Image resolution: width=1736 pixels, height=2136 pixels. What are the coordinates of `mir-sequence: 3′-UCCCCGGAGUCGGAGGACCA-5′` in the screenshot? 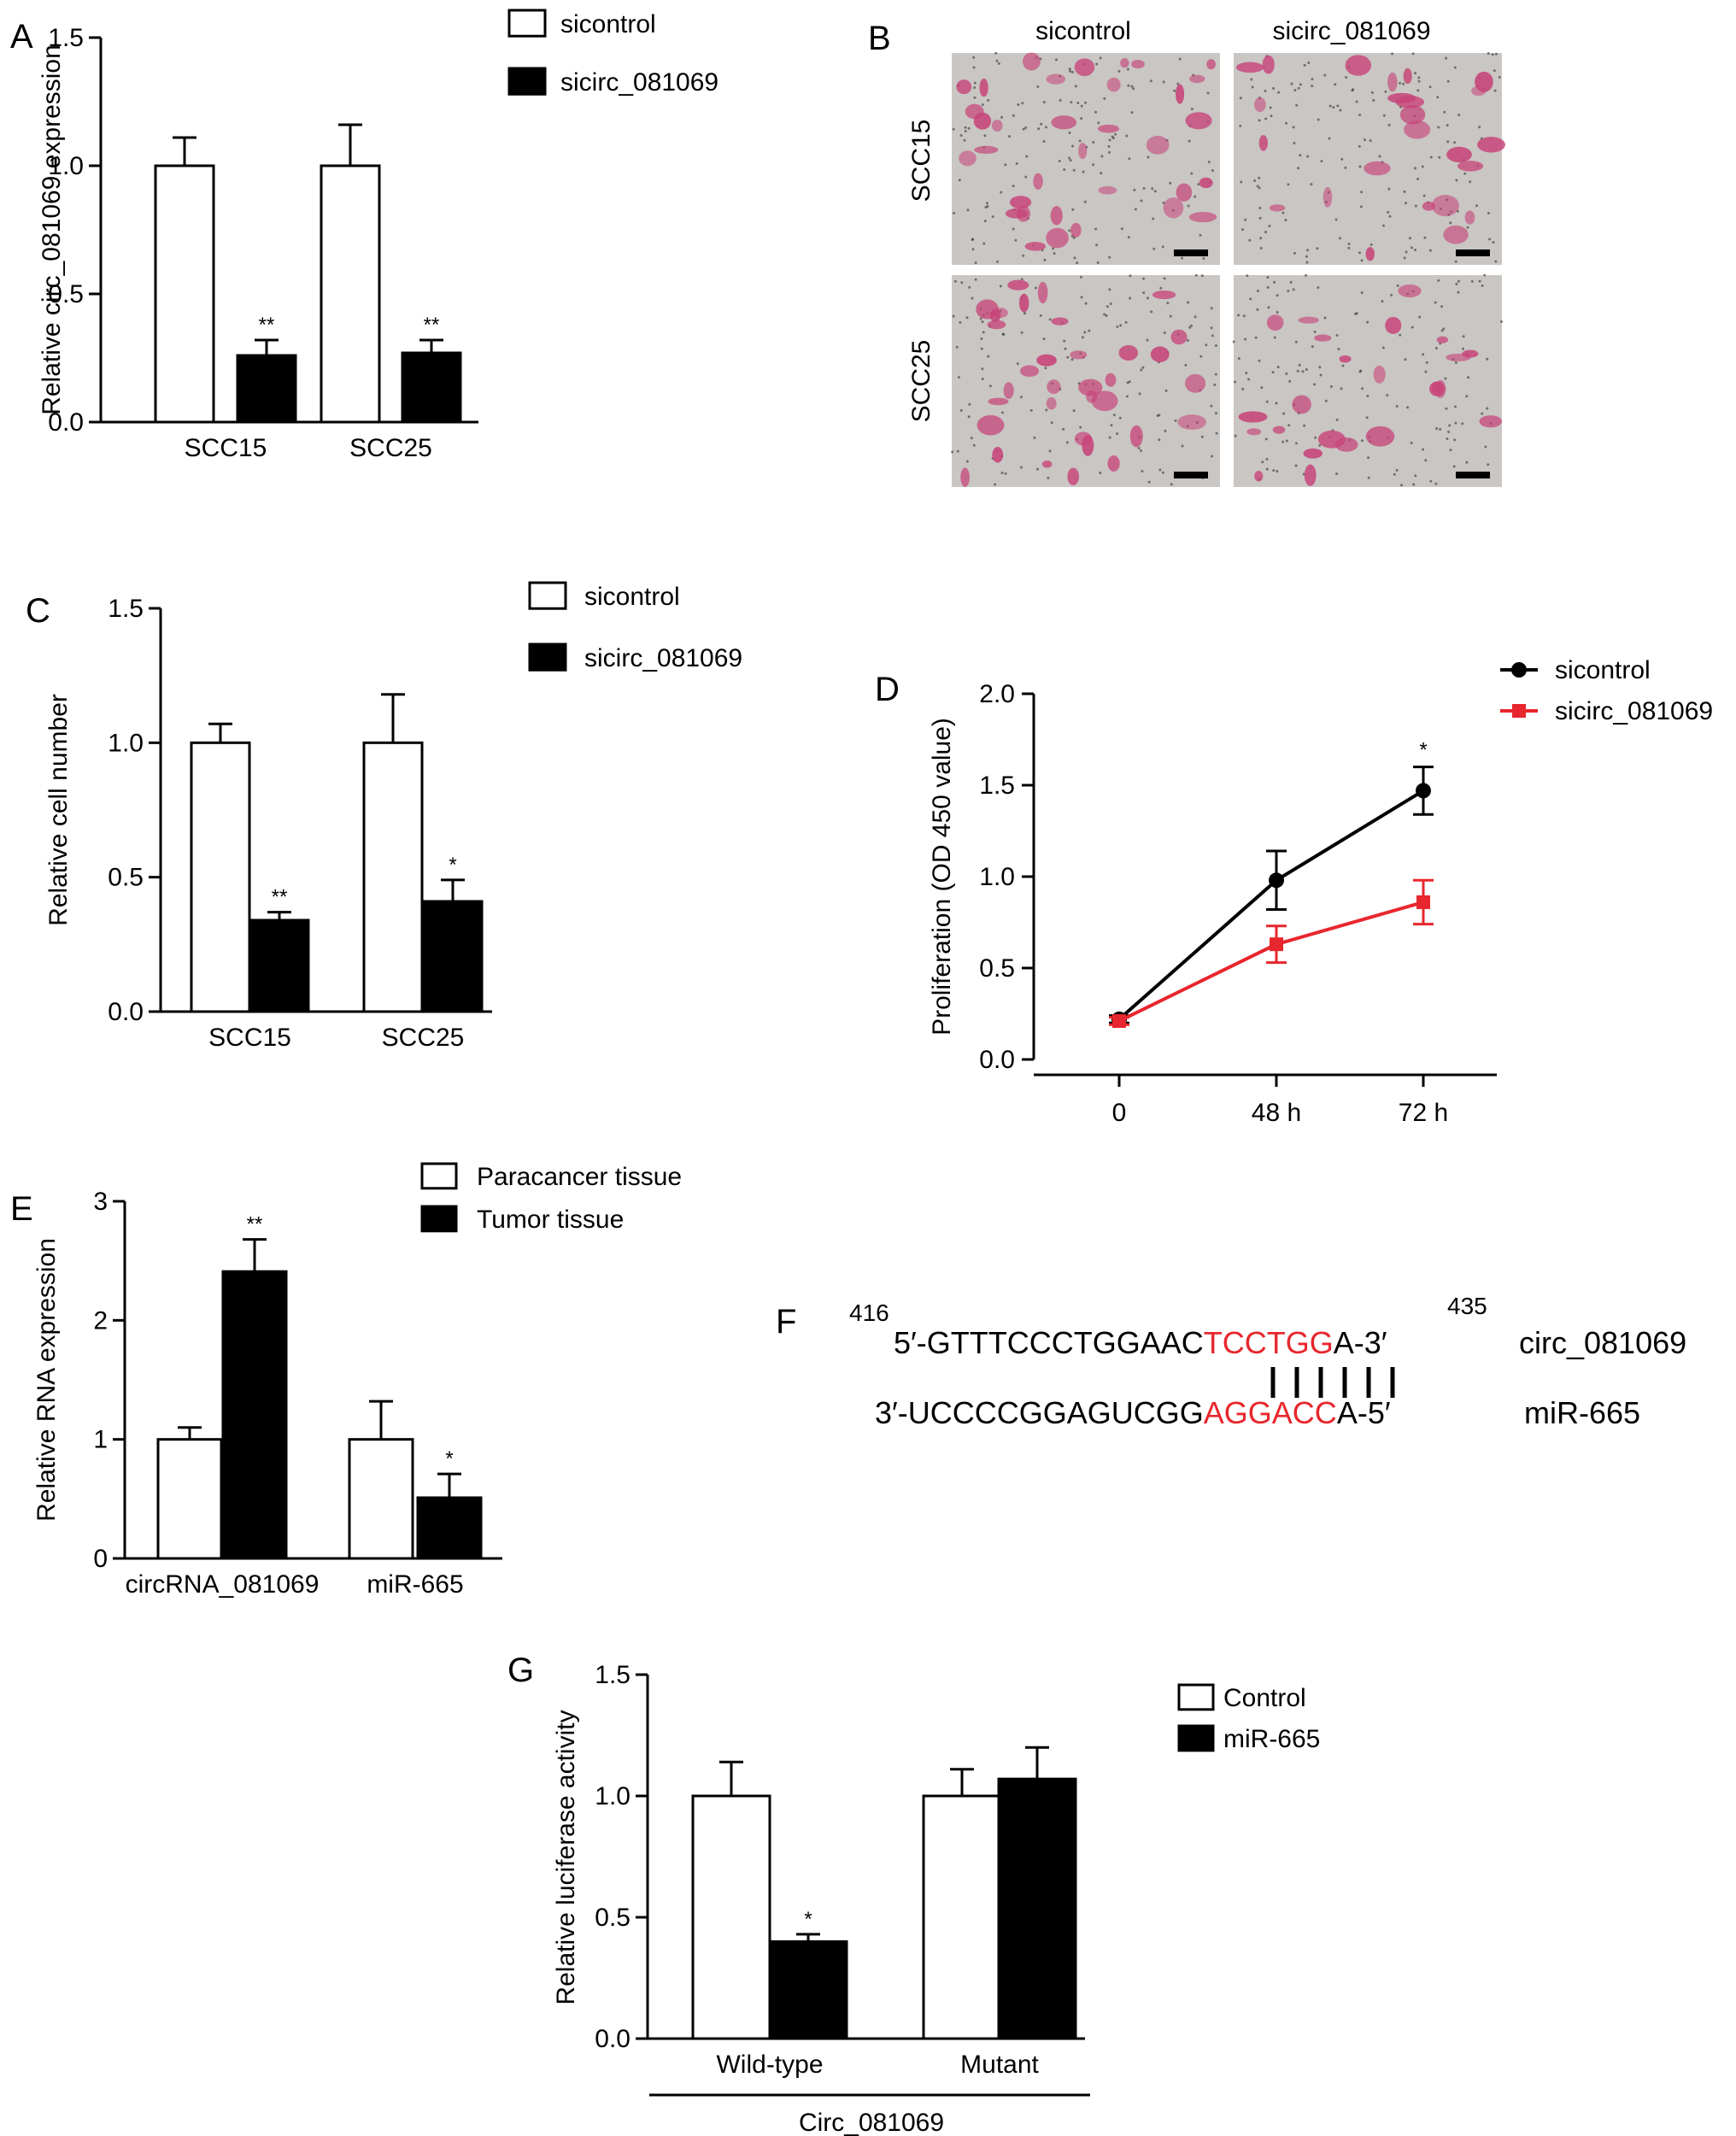 It's located at (1133, 1413).